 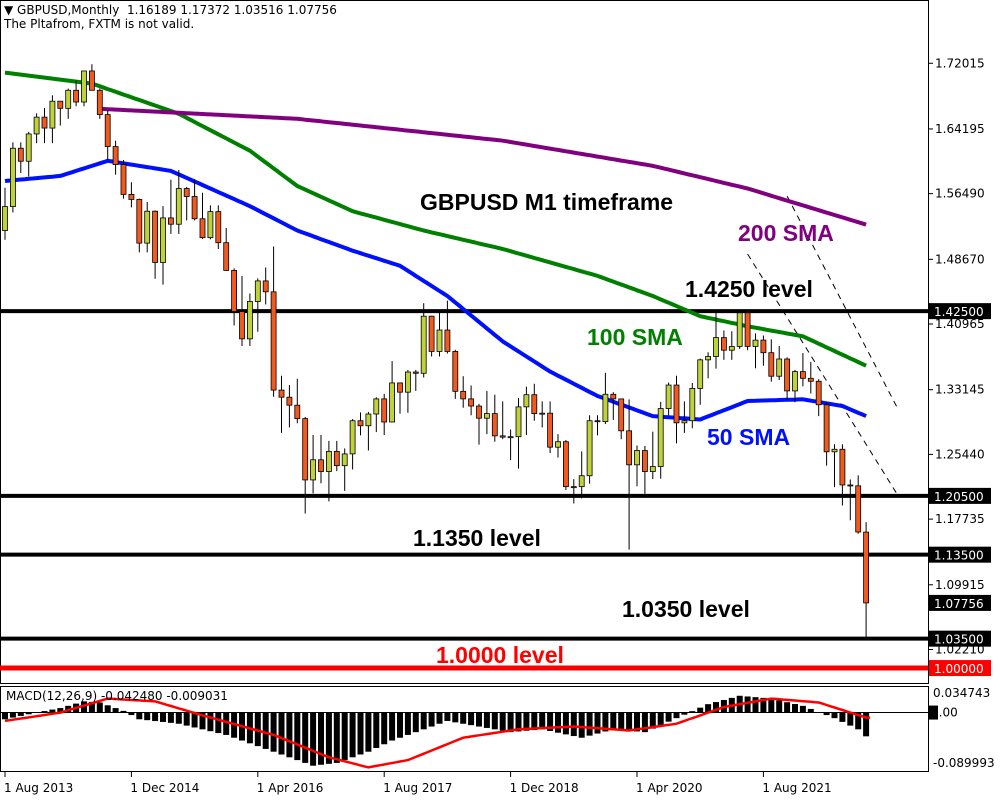 I want to click on price-tag-box, so click(x=960, y=638).